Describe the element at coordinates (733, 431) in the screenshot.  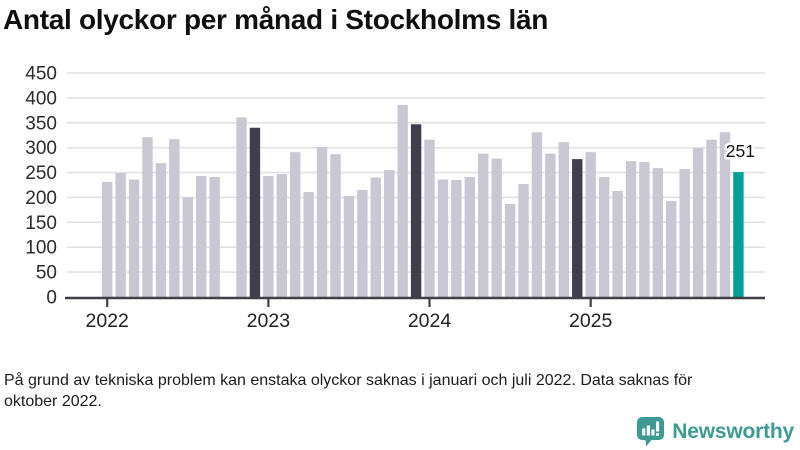
I see `newsworthy-wordmark: Newsworthy` at that location.